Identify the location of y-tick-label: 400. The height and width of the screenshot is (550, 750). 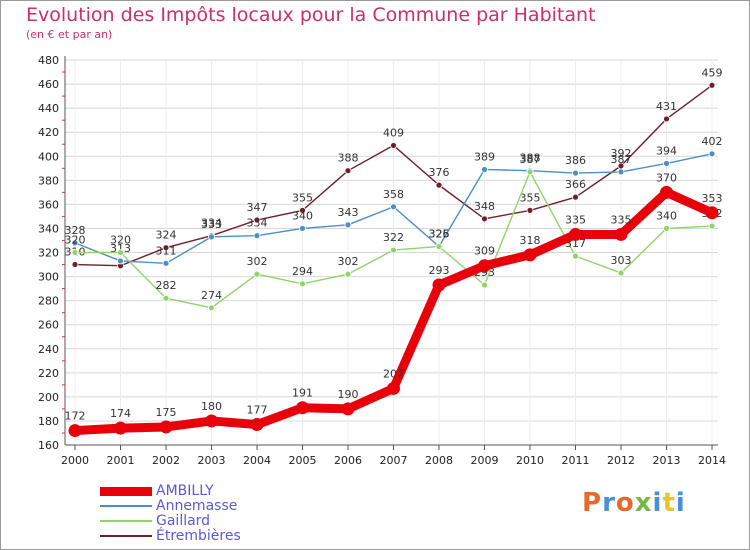
(48, 156).